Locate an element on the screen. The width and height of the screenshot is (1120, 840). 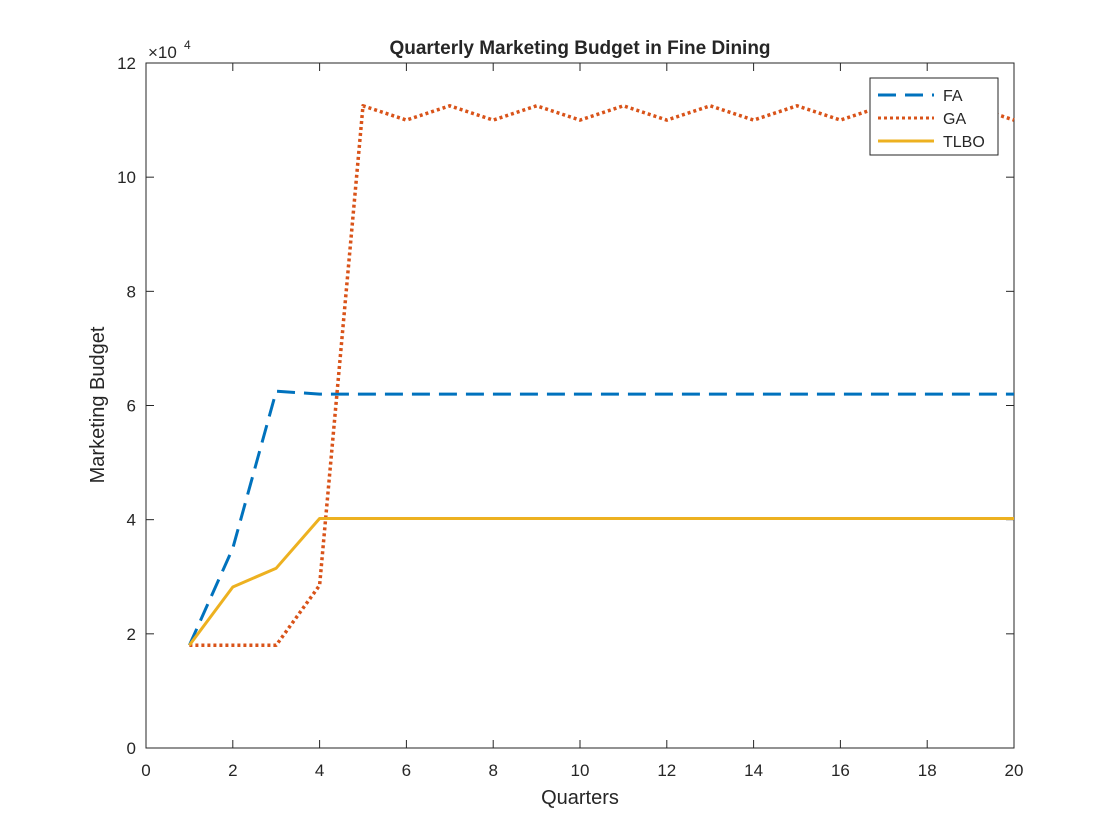
x-tick-label: 4 is located at coordinates (319, 770).